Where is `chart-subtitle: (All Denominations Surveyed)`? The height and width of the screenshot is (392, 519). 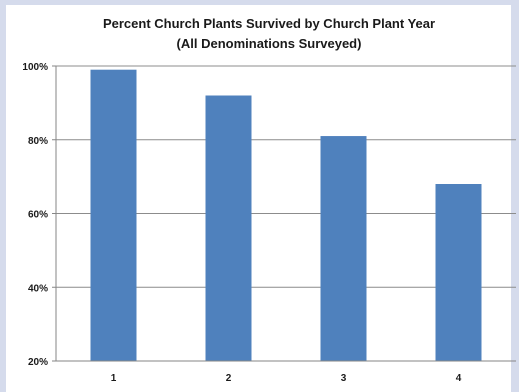
chart-subtitle: (All Denominations Surveyed) is located at coordinates (269, 43).